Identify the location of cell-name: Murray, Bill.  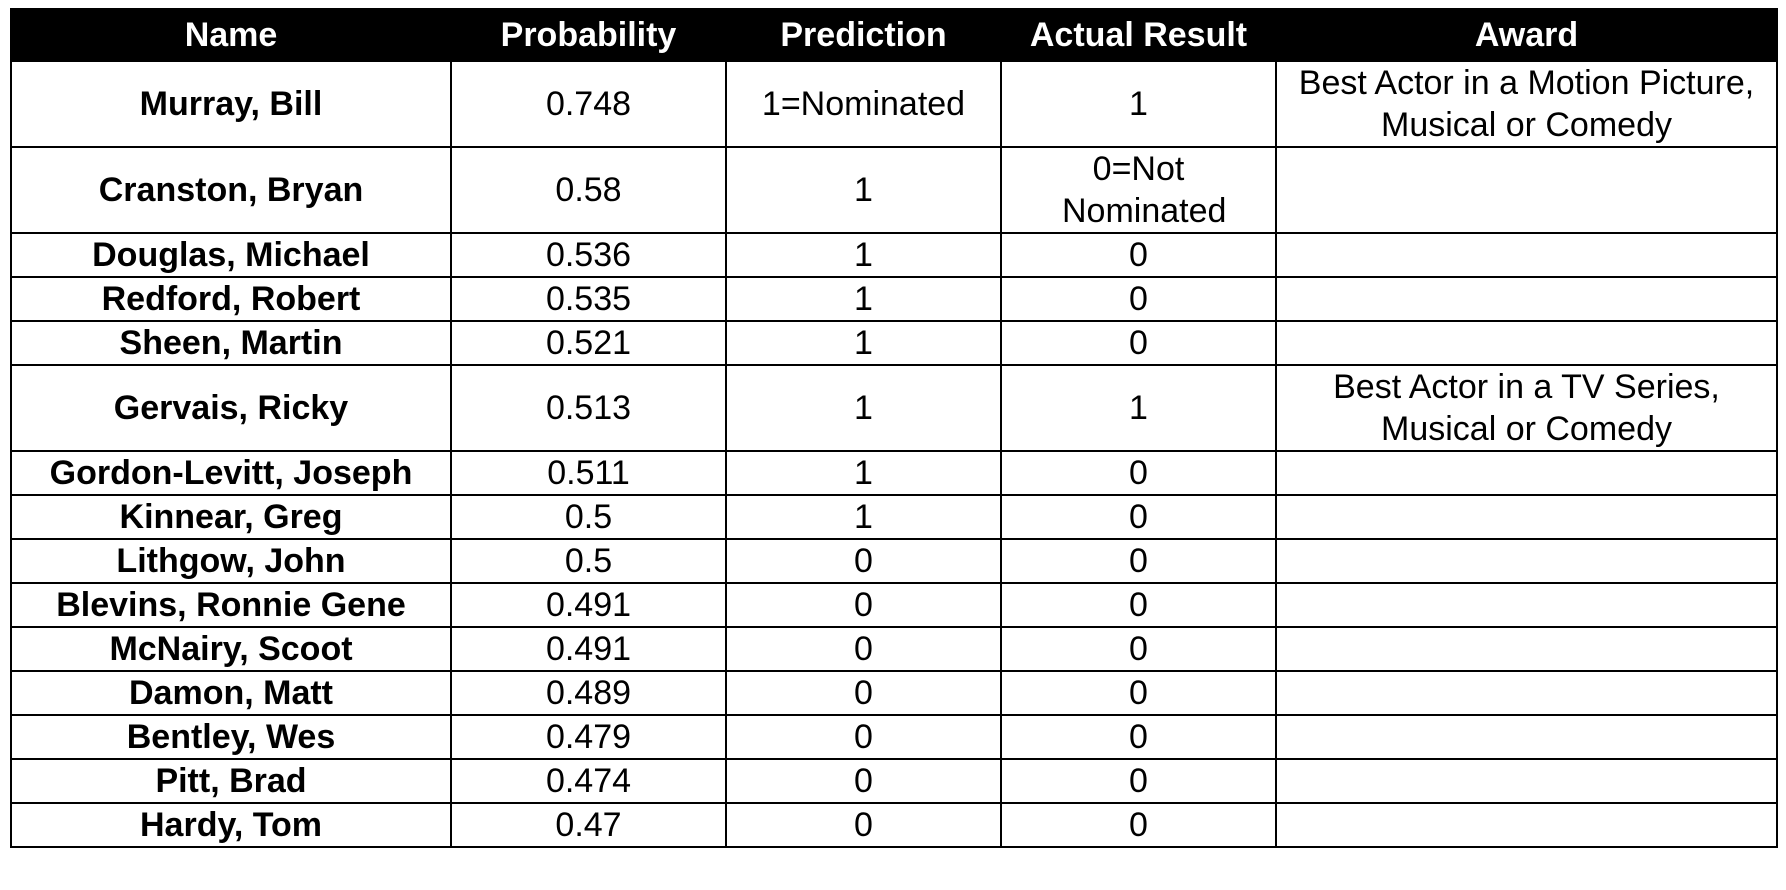
(231, 104).